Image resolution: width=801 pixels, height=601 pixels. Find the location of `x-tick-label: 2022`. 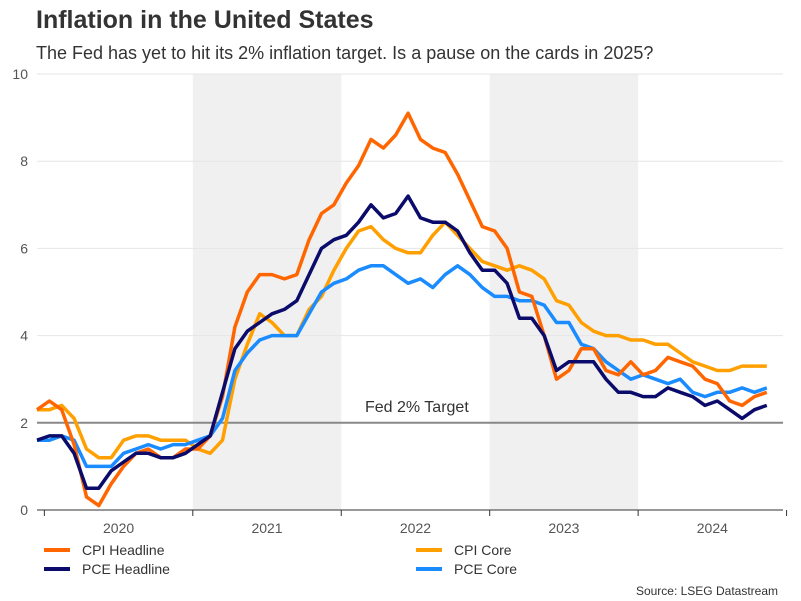

x-tick-label: 2022 is located at coordinates (415, 528).